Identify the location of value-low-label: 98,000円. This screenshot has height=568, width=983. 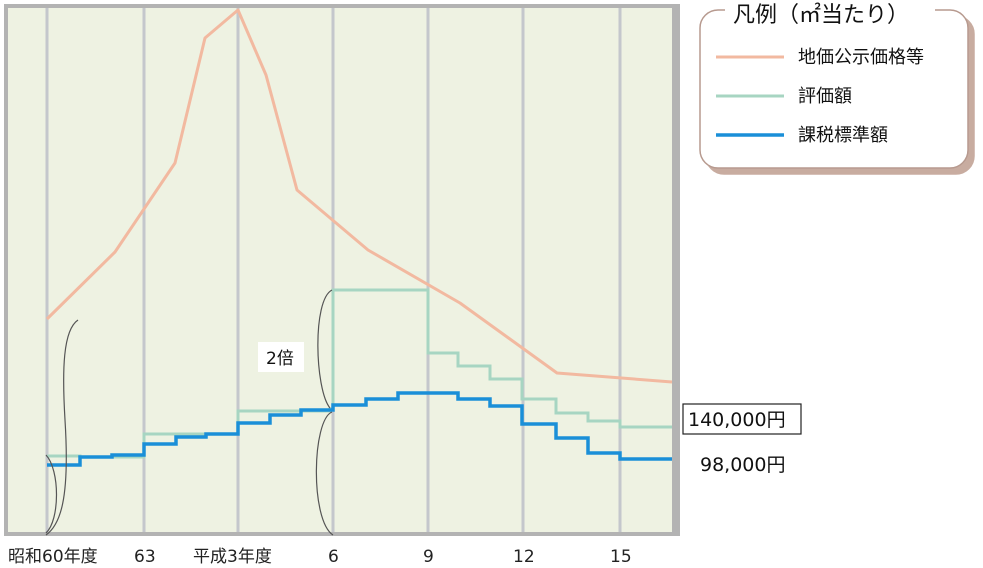
(742, 465).